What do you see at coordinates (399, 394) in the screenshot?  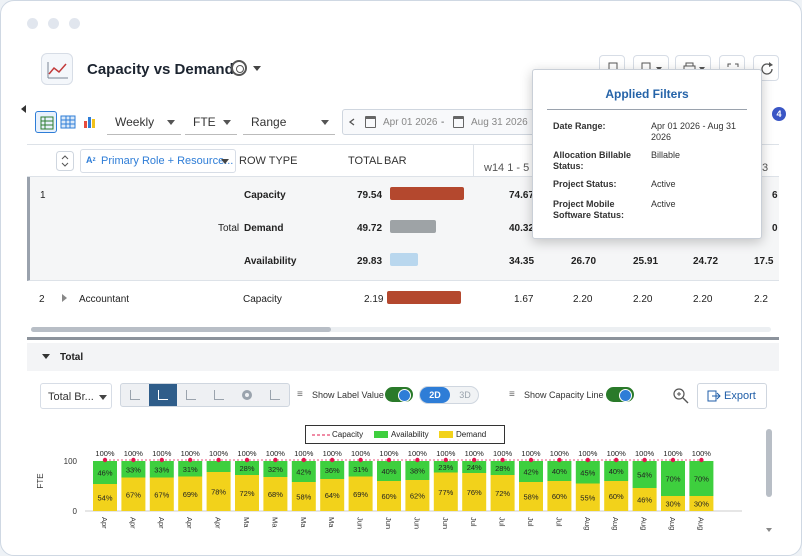 I see `show-label-toggle` at bounding box center [399, 394].